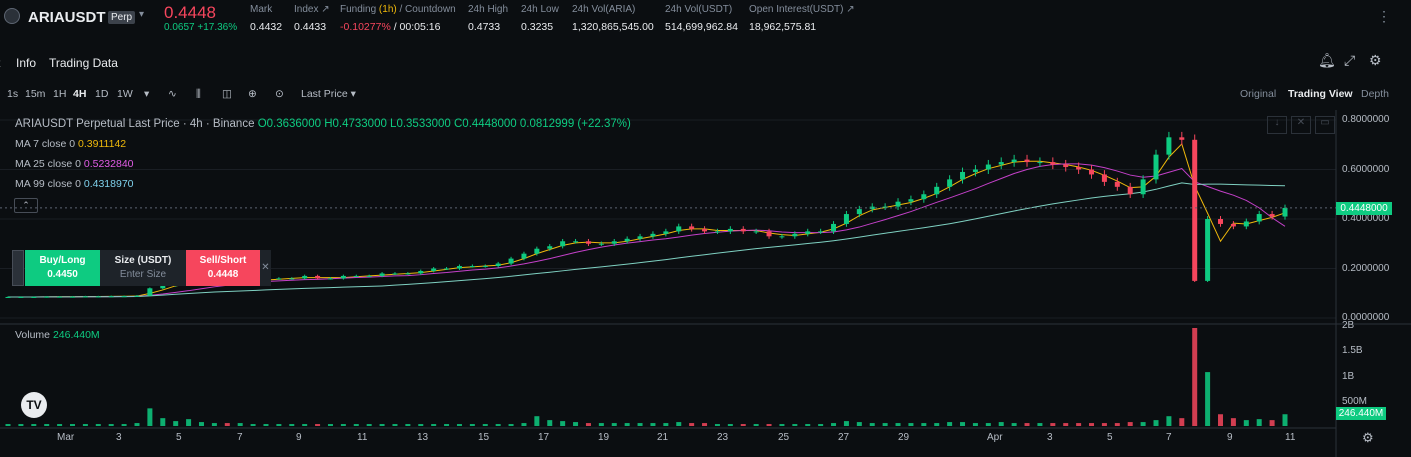 The width and height of the screenshot is (1411, 457). Describe the element at coordinates (698, 9) in the screenshot. I see `vol-usdt-label: 24h Vol(USDT)` at that location.